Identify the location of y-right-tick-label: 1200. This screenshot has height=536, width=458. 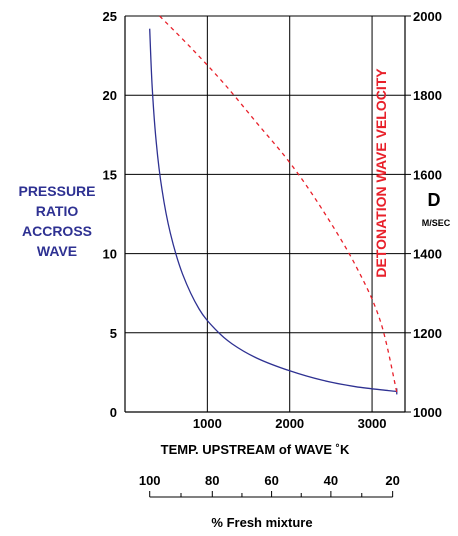
(427, 333).